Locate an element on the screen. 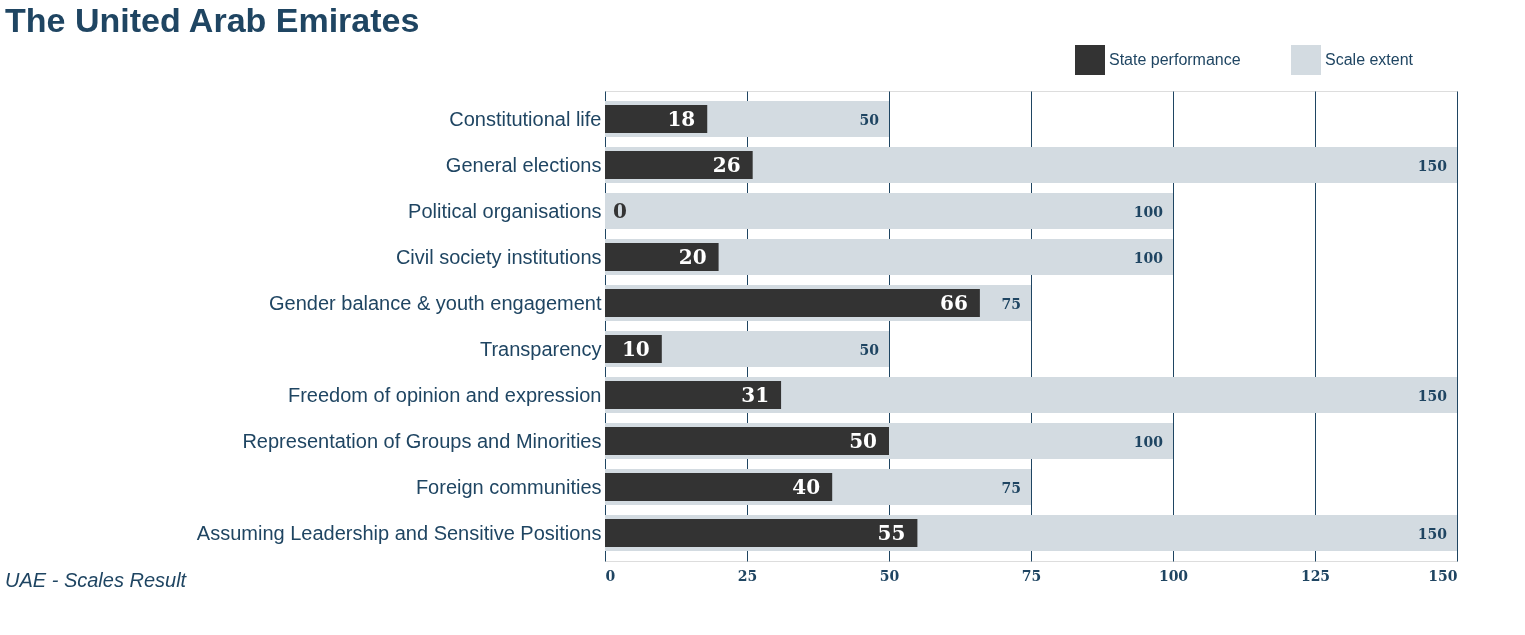 Image resolution: width=1525 pixels, height=635 pixels. y-tick-label: Gender balance & youth engagement is located at coordinates (435, 302).